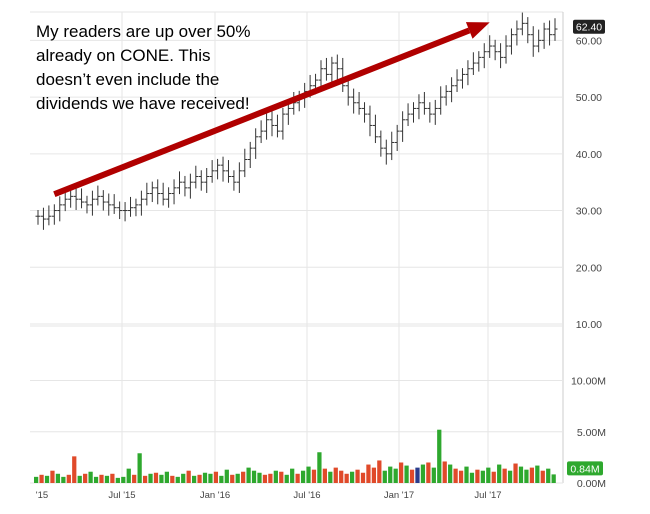 The image size is (650, 514). Describe the element at coordinates (589, 98) in the screenshot. I see `price-tick-label: 50.00` at that location.